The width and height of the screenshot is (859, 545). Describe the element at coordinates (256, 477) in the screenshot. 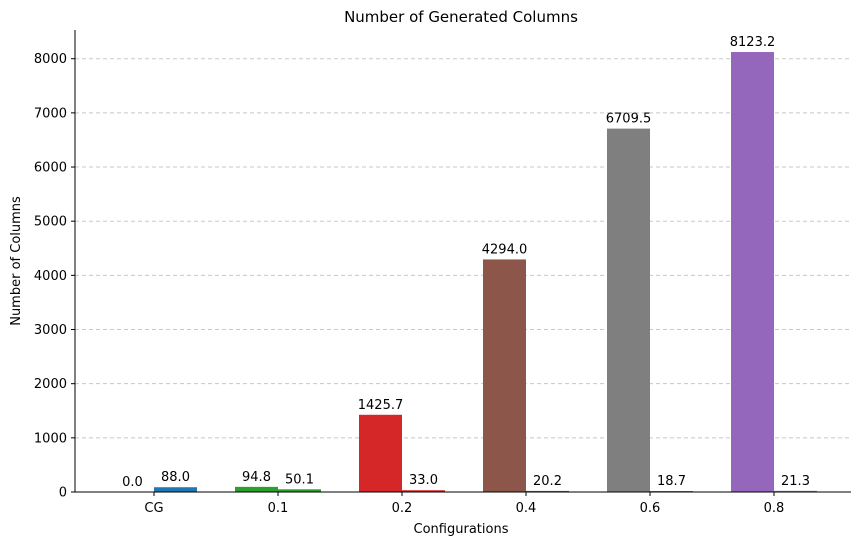

I see `bar-value-label: 94.8` at that location.